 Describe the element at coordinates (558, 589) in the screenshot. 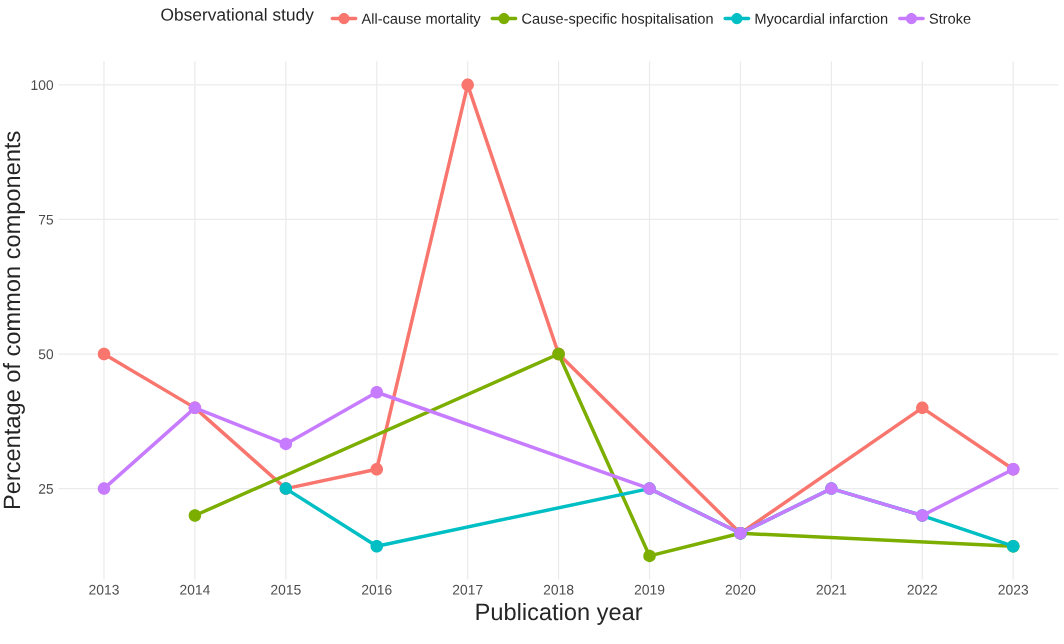

I see `x-tick-label: 2018` at that location.